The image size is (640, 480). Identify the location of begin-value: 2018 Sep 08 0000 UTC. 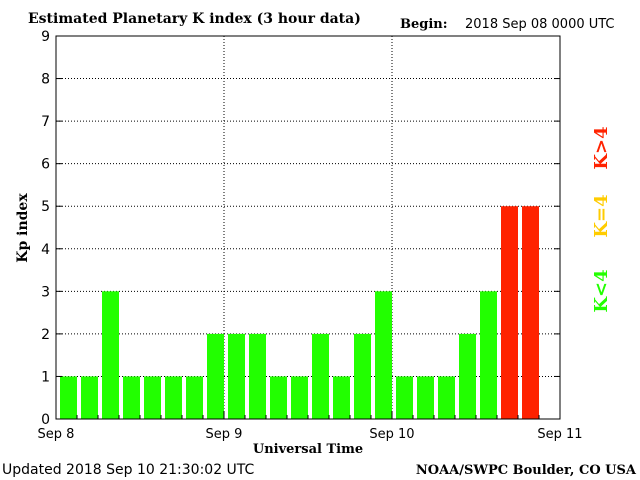
(540, 24).